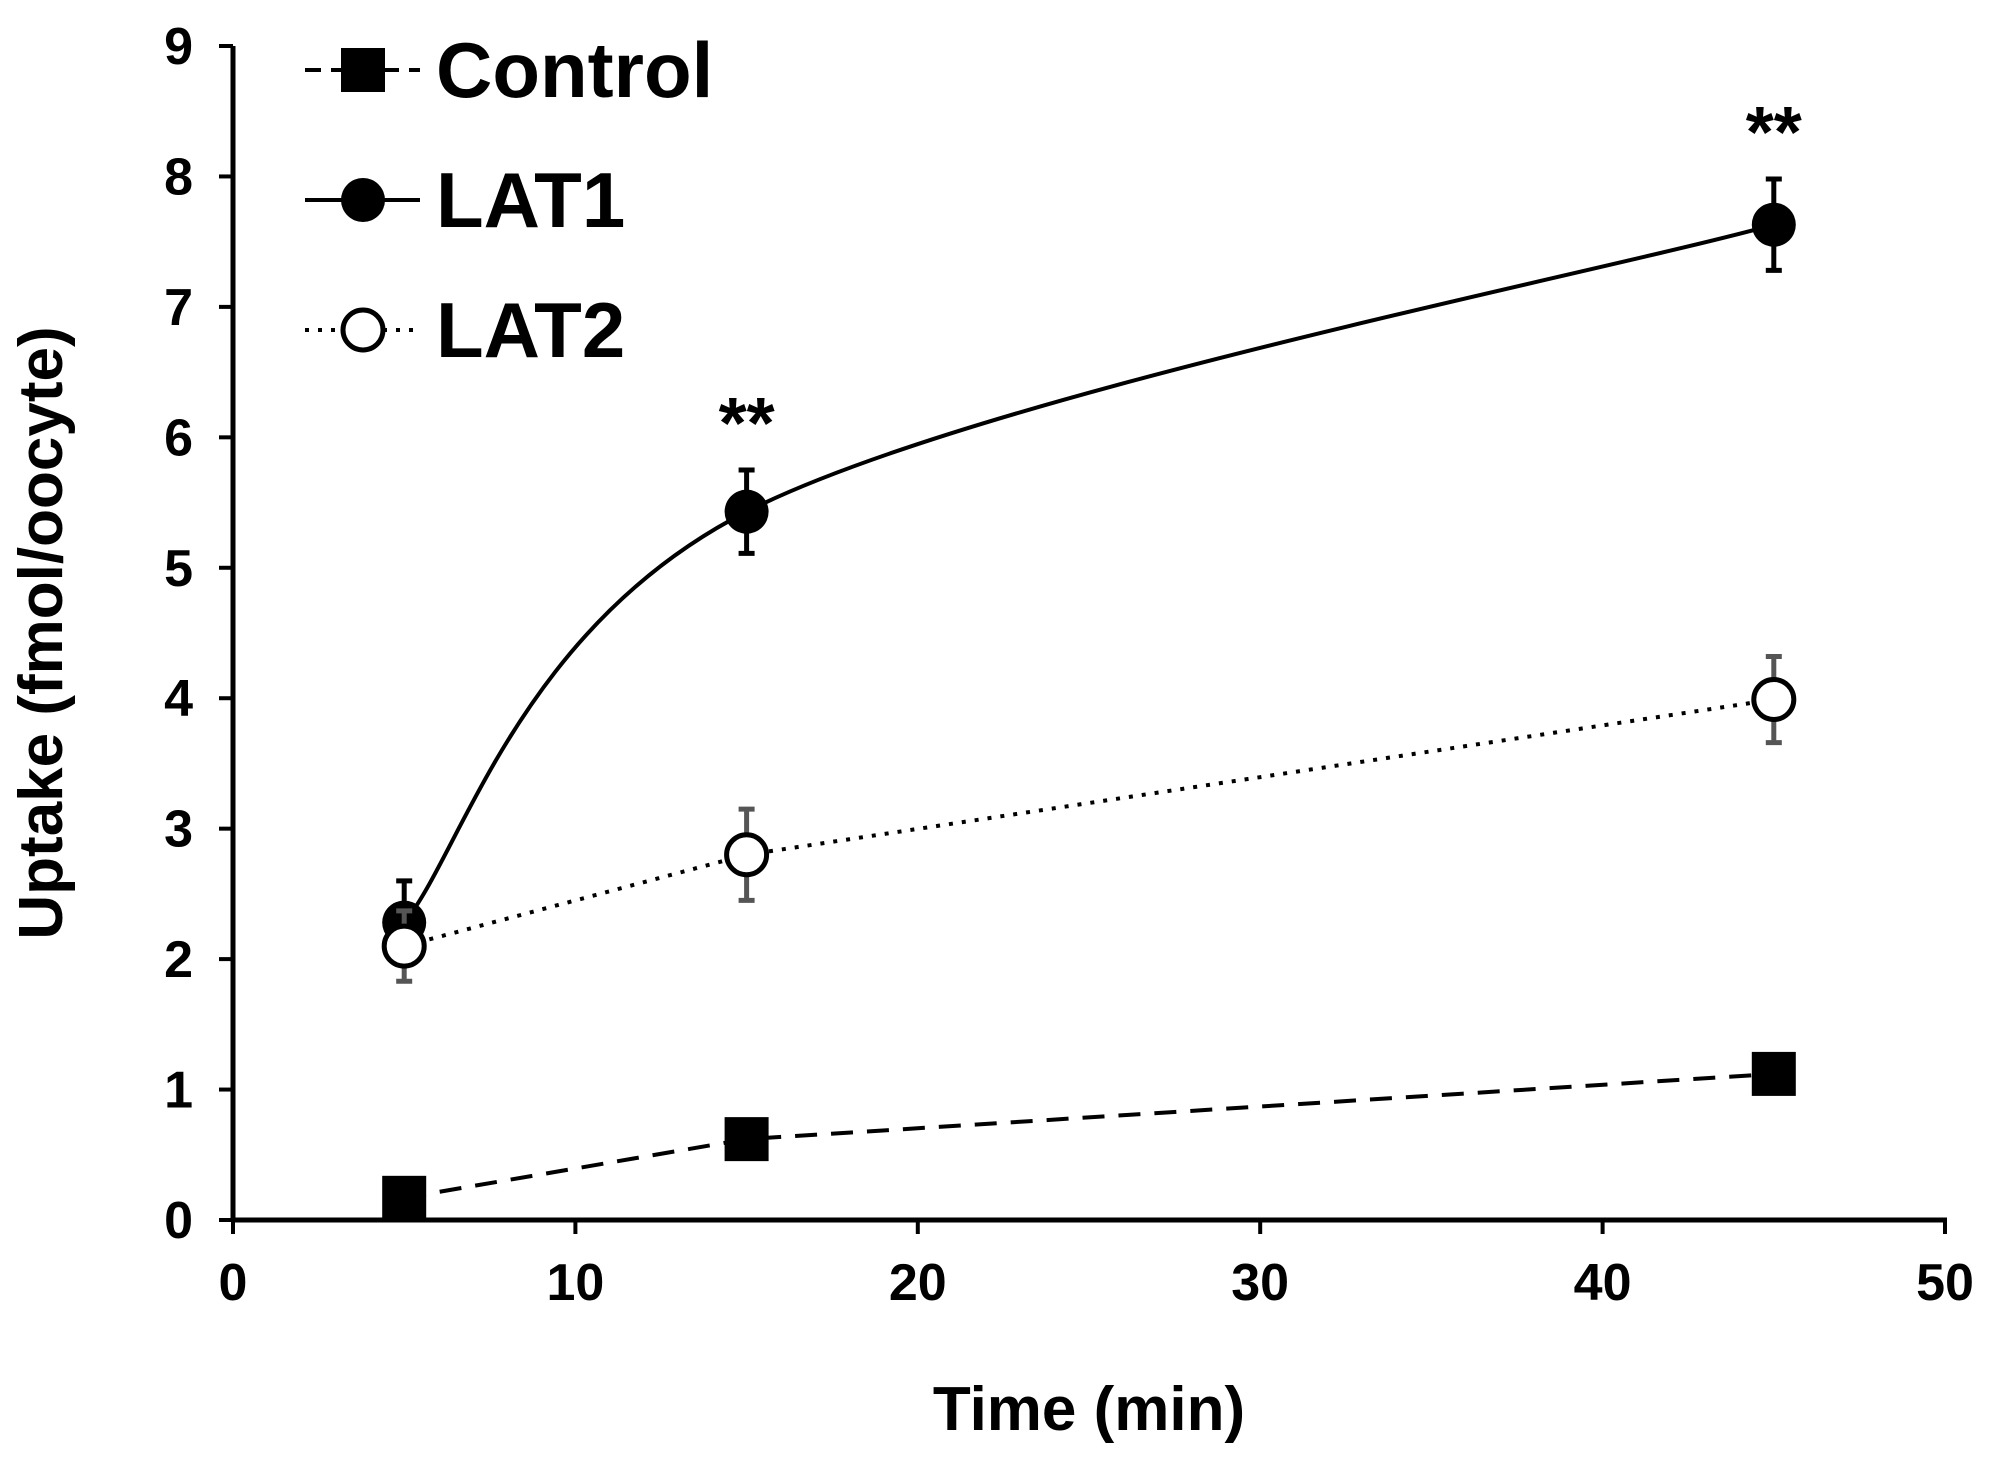 This screenshot has height=1470, width=2000. What do you see at coordinates (178, 47) in the screenshot?
I see `y-tick-label: 9` at bounding box center [178, 47].